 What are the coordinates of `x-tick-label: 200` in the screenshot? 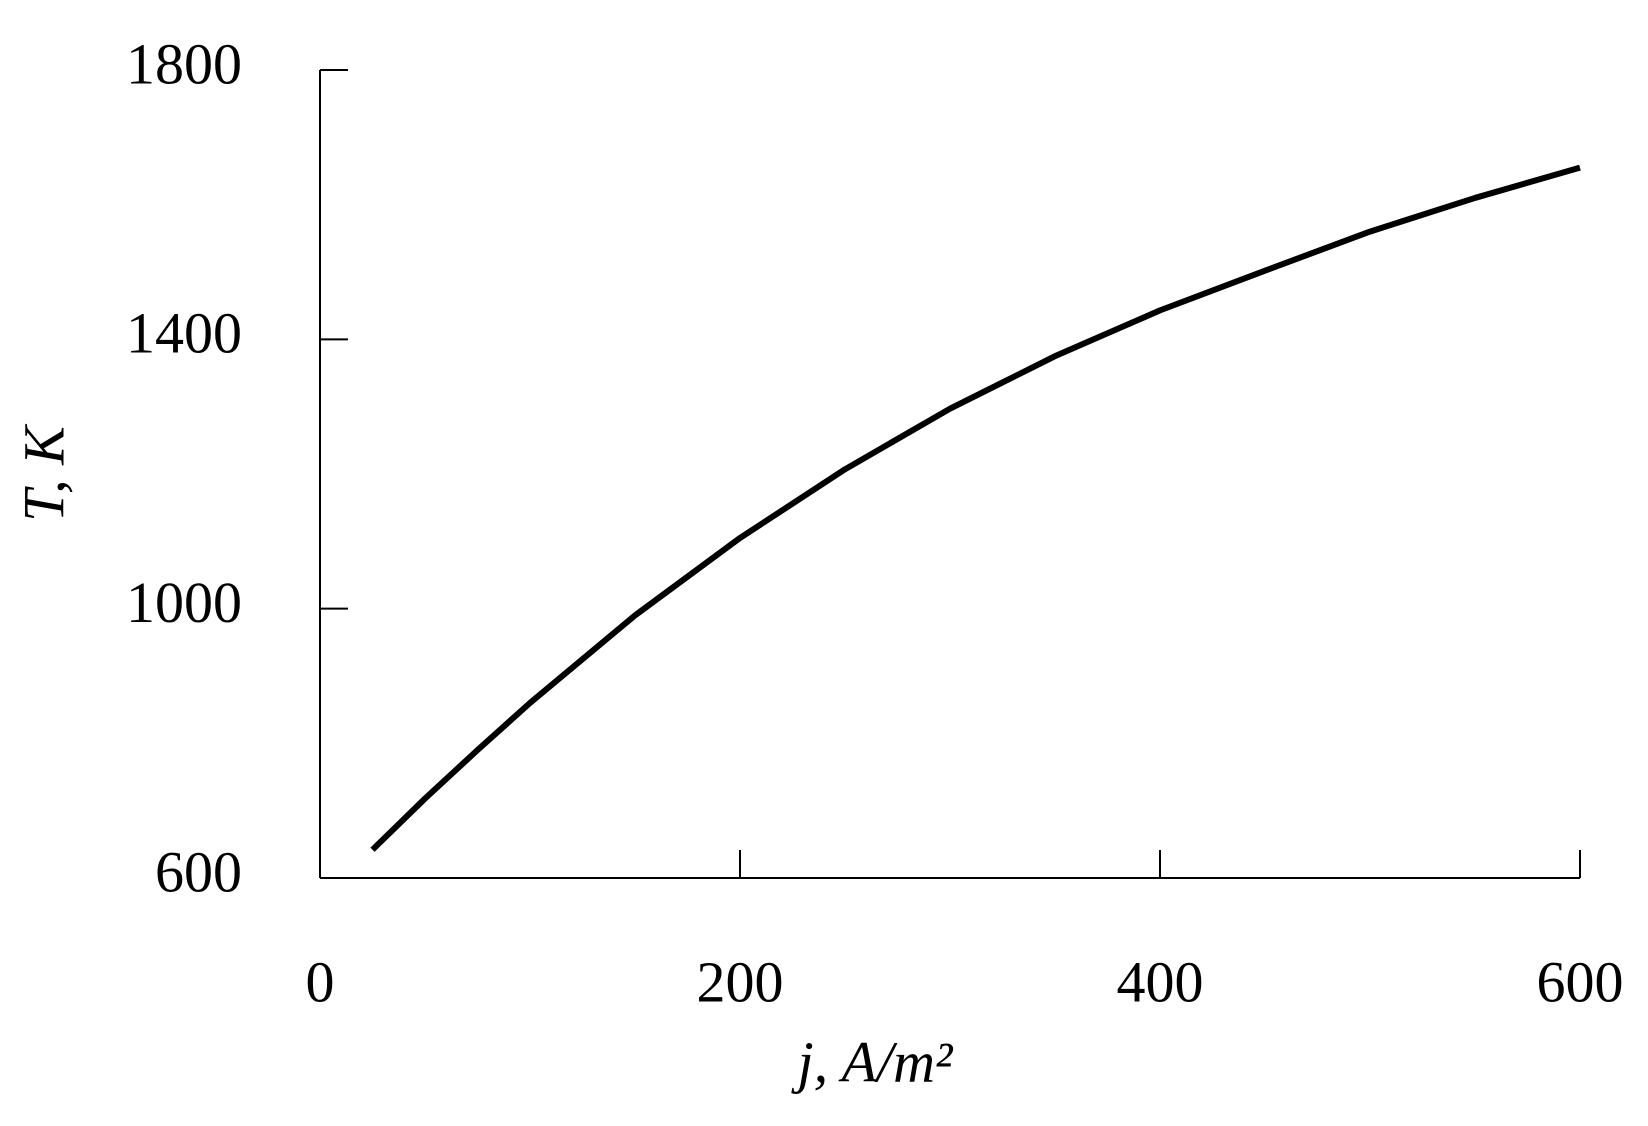 It's located at (740, 981).